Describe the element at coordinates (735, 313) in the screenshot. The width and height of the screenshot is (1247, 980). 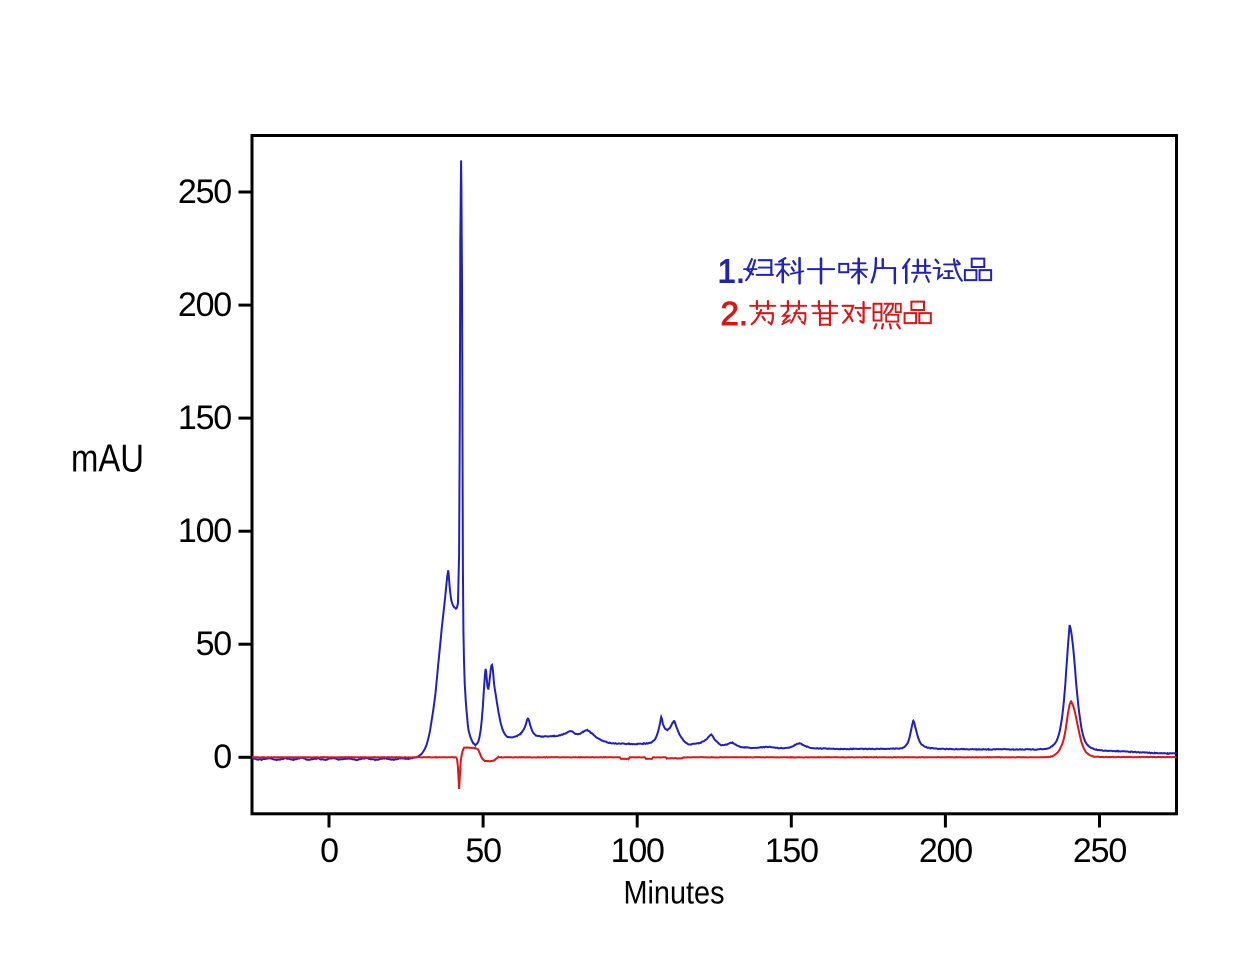
I see `svg-text: 2.` at that location.